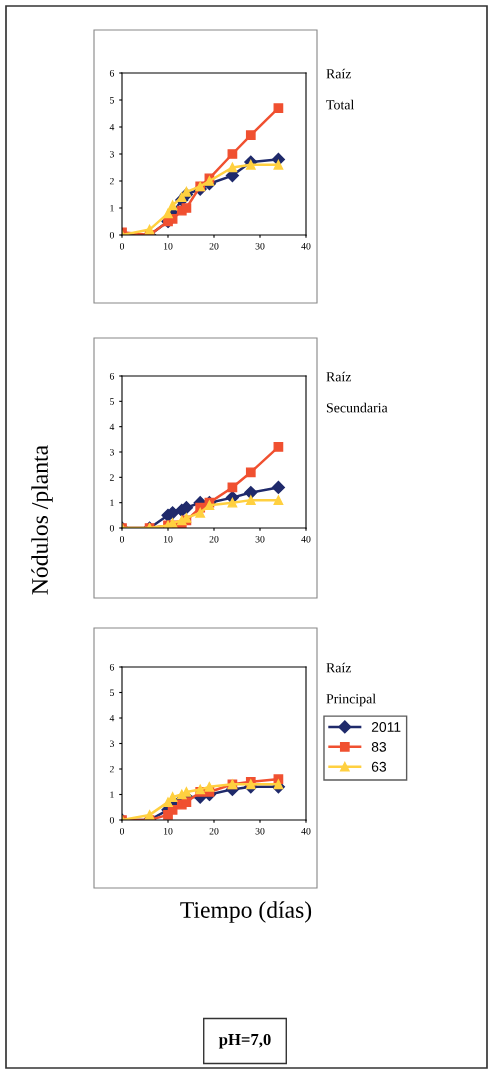 This screenshot has height=1074, width=493. Describe the element at coordinates (379, 766) in the screenshot. I see `legend-label: 63` at that location.